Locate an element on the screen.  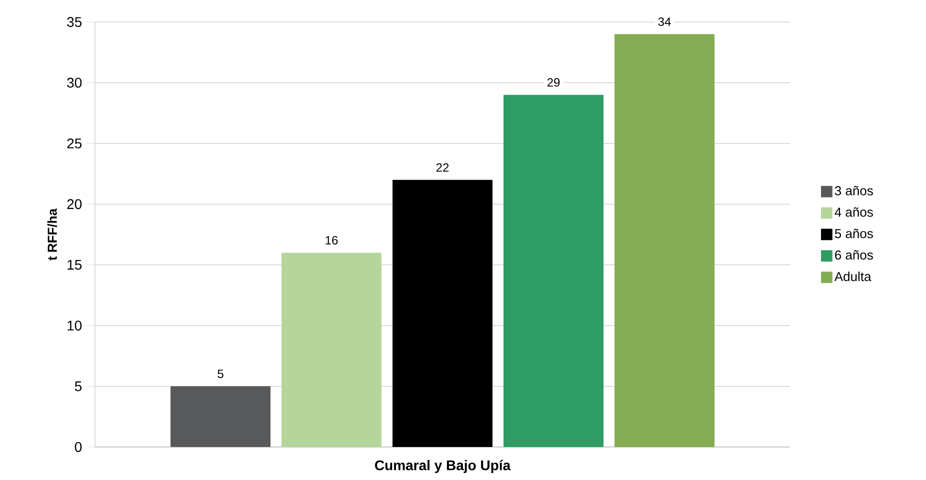
legend-label: 5 años is located at coordinates (853, 233).